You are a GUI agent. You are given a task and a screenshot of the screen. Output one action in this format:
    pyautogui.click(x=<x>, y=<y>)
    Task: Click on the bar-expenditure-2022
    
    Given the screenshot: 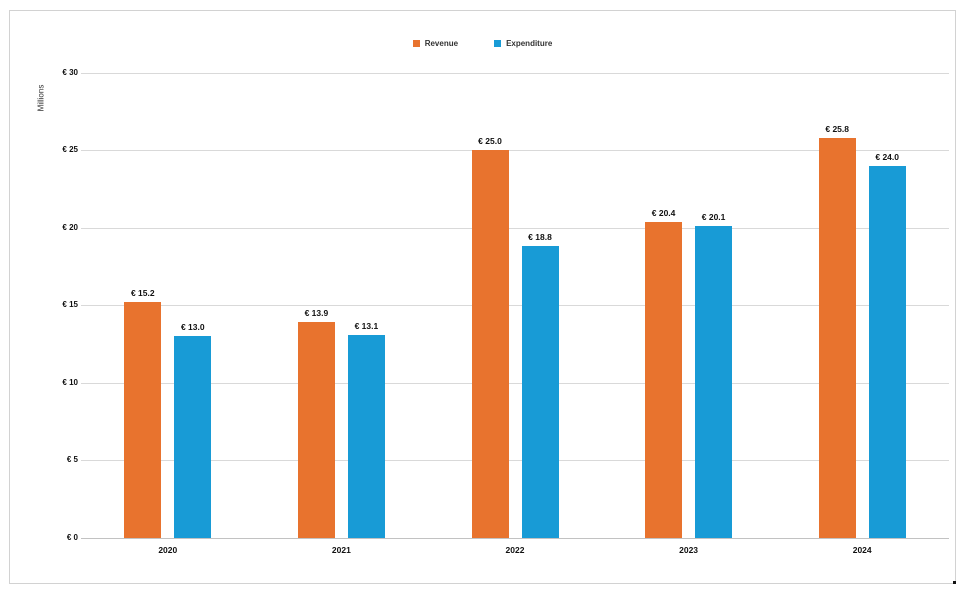 What is the action you would take?
    pyautogui.click(x=540, y=392)
    